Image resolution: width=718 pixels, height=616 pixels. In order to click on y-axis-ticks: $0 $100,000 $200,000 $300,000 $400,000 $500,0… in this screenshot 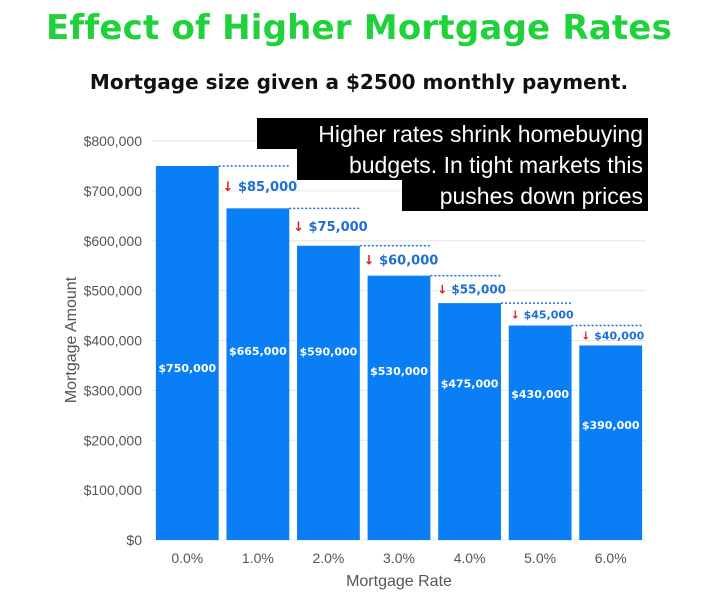, I will do `click(113, 340)`.